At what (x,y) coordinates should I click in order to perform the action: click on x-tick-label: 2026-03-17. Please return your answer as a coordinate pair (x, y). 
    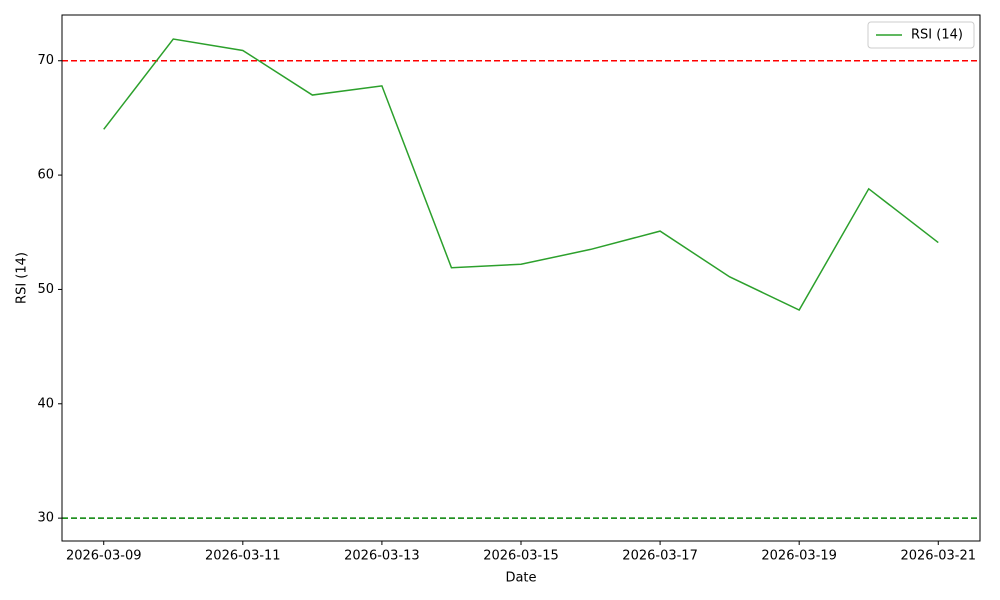
    Looking at the image, I should click on (660, 556).